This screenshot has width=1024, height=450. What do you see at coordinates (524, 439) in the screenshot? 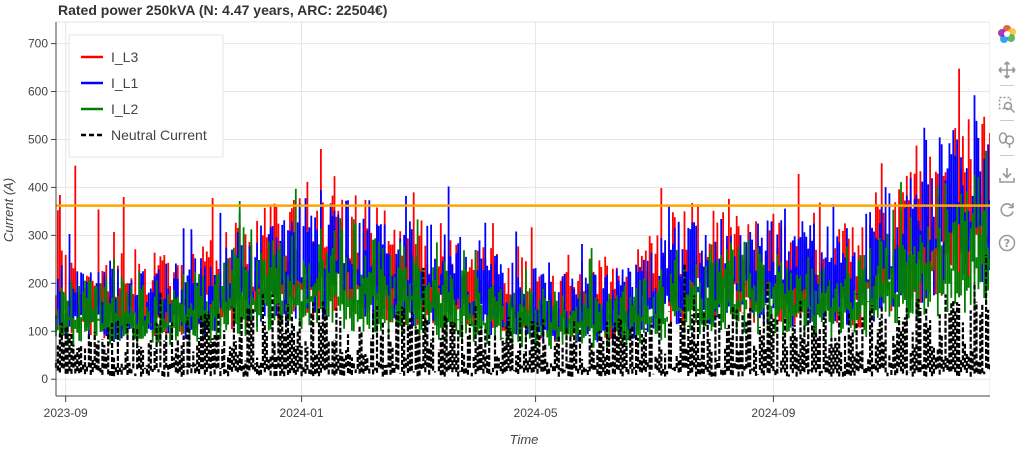
I see `x-axis-label: Time` at bounding box center [524, 439].